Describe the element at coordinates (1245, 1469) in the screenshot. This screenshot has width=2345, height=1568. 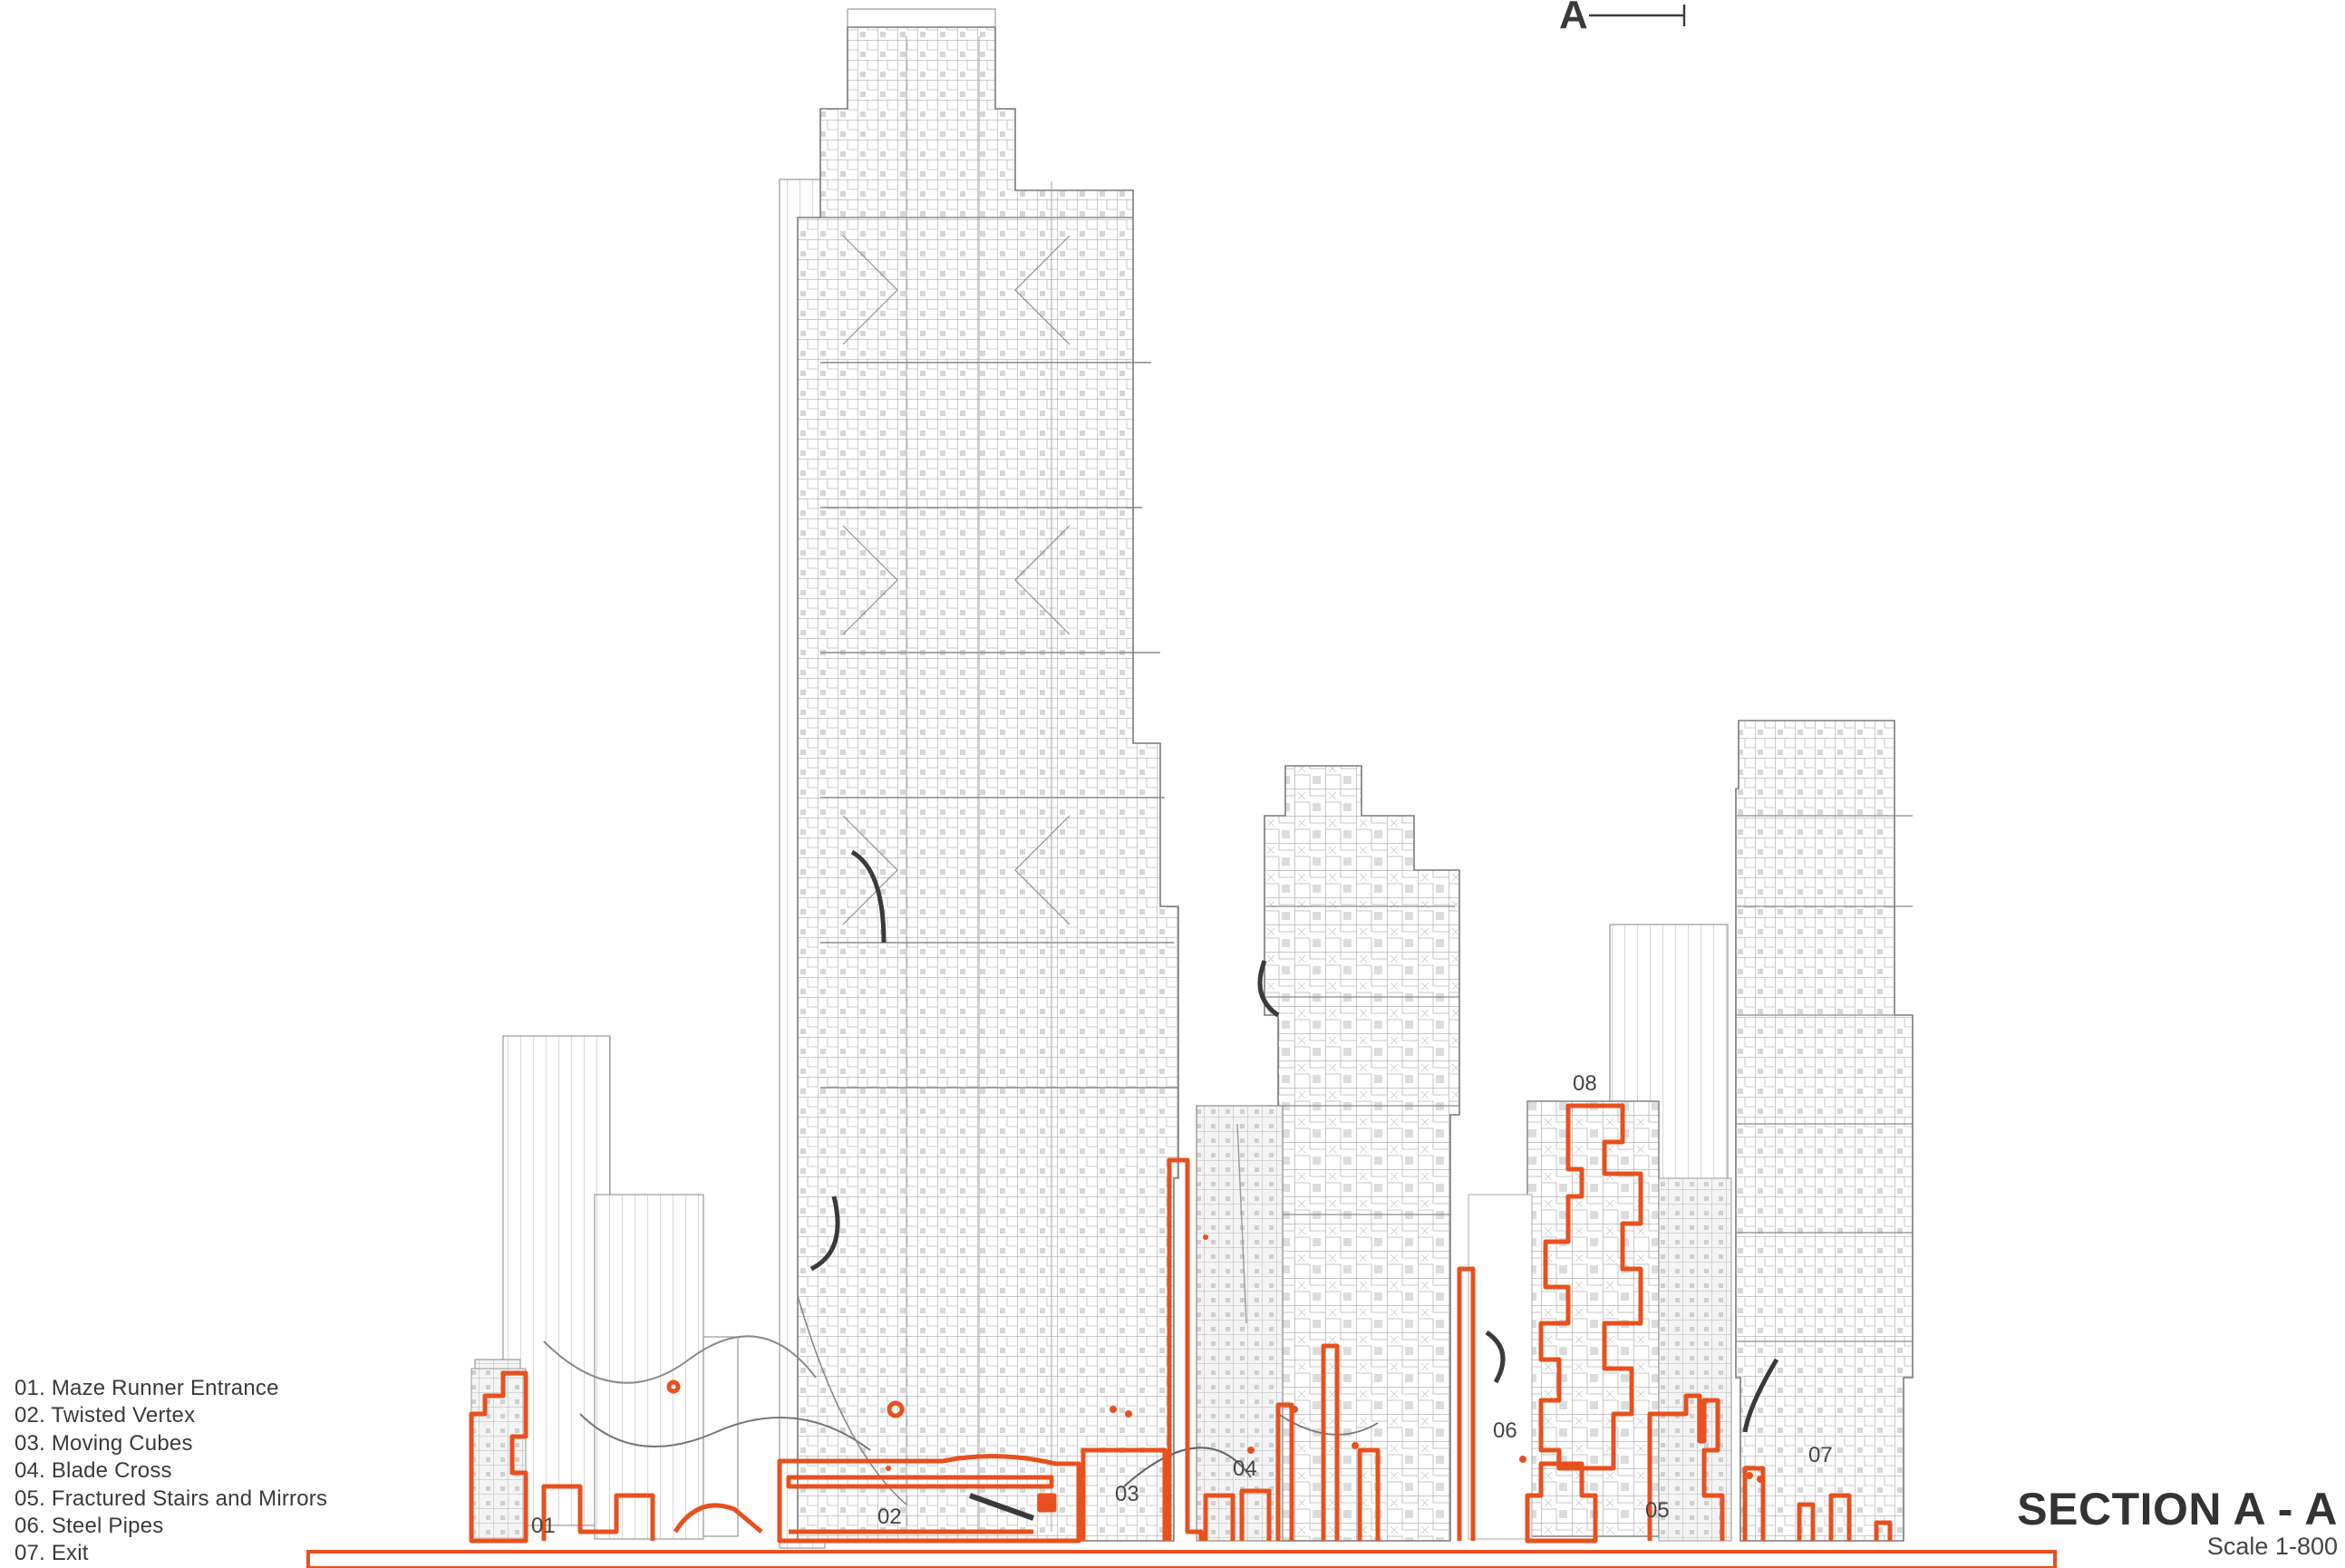
I see `area-number-04: 04` at that location.